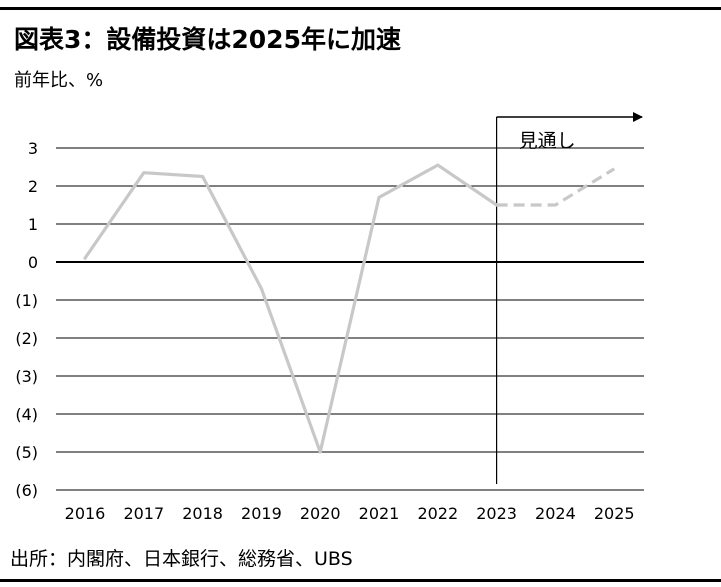 Image resolution: width=721 pixels, height=587 pixels. Describe the element at coordinates (26, 490) in the screenshot. I see `y-tick-label: (6)` at that location.